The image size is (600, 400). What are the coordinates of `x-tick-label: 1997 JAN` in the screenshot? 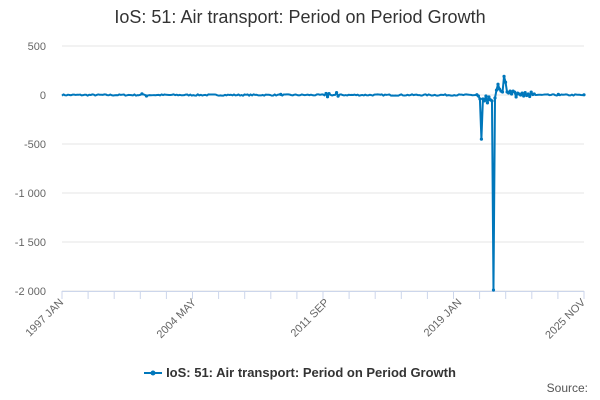 It's located at (44, 318).